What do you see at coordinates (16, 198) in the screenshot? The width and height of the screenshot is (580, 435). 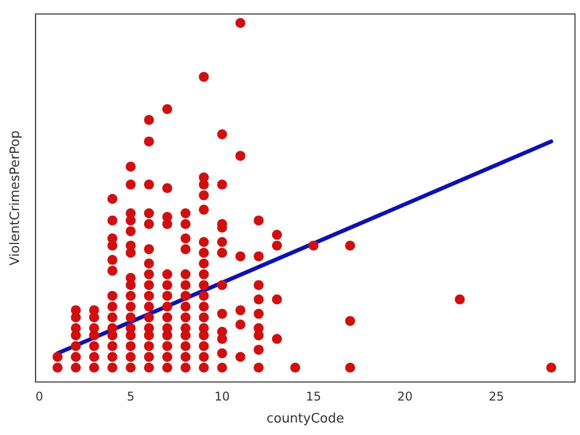 I see `y-axis-title: ViolentCrimesPerPop` at bounding box center [16, 198].